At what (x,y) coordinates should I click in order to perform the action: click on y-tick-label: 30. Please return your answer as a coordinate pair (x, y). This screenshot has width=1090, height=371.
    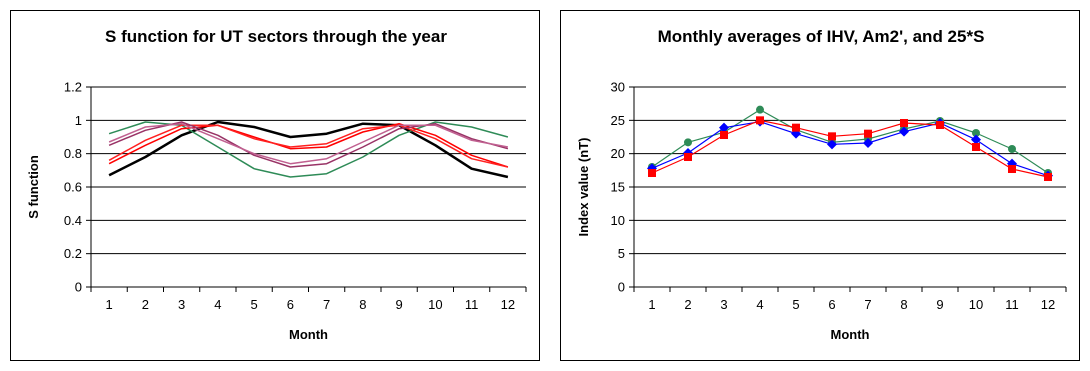
    Looking at the image, I should click on (618, 87).